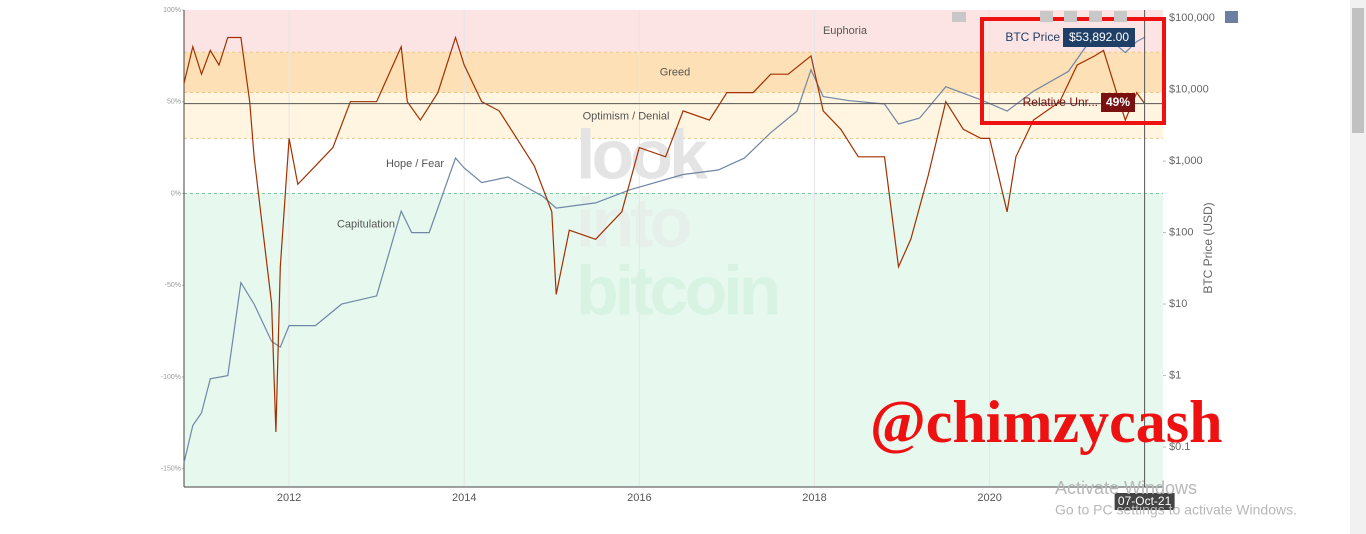 This screenshot has height=534, width=1366. What do you see at coordinates (1126, 488) in the screenshot?
I see `os-watermark: Activate Windows` at bounding box center [1126, 488].